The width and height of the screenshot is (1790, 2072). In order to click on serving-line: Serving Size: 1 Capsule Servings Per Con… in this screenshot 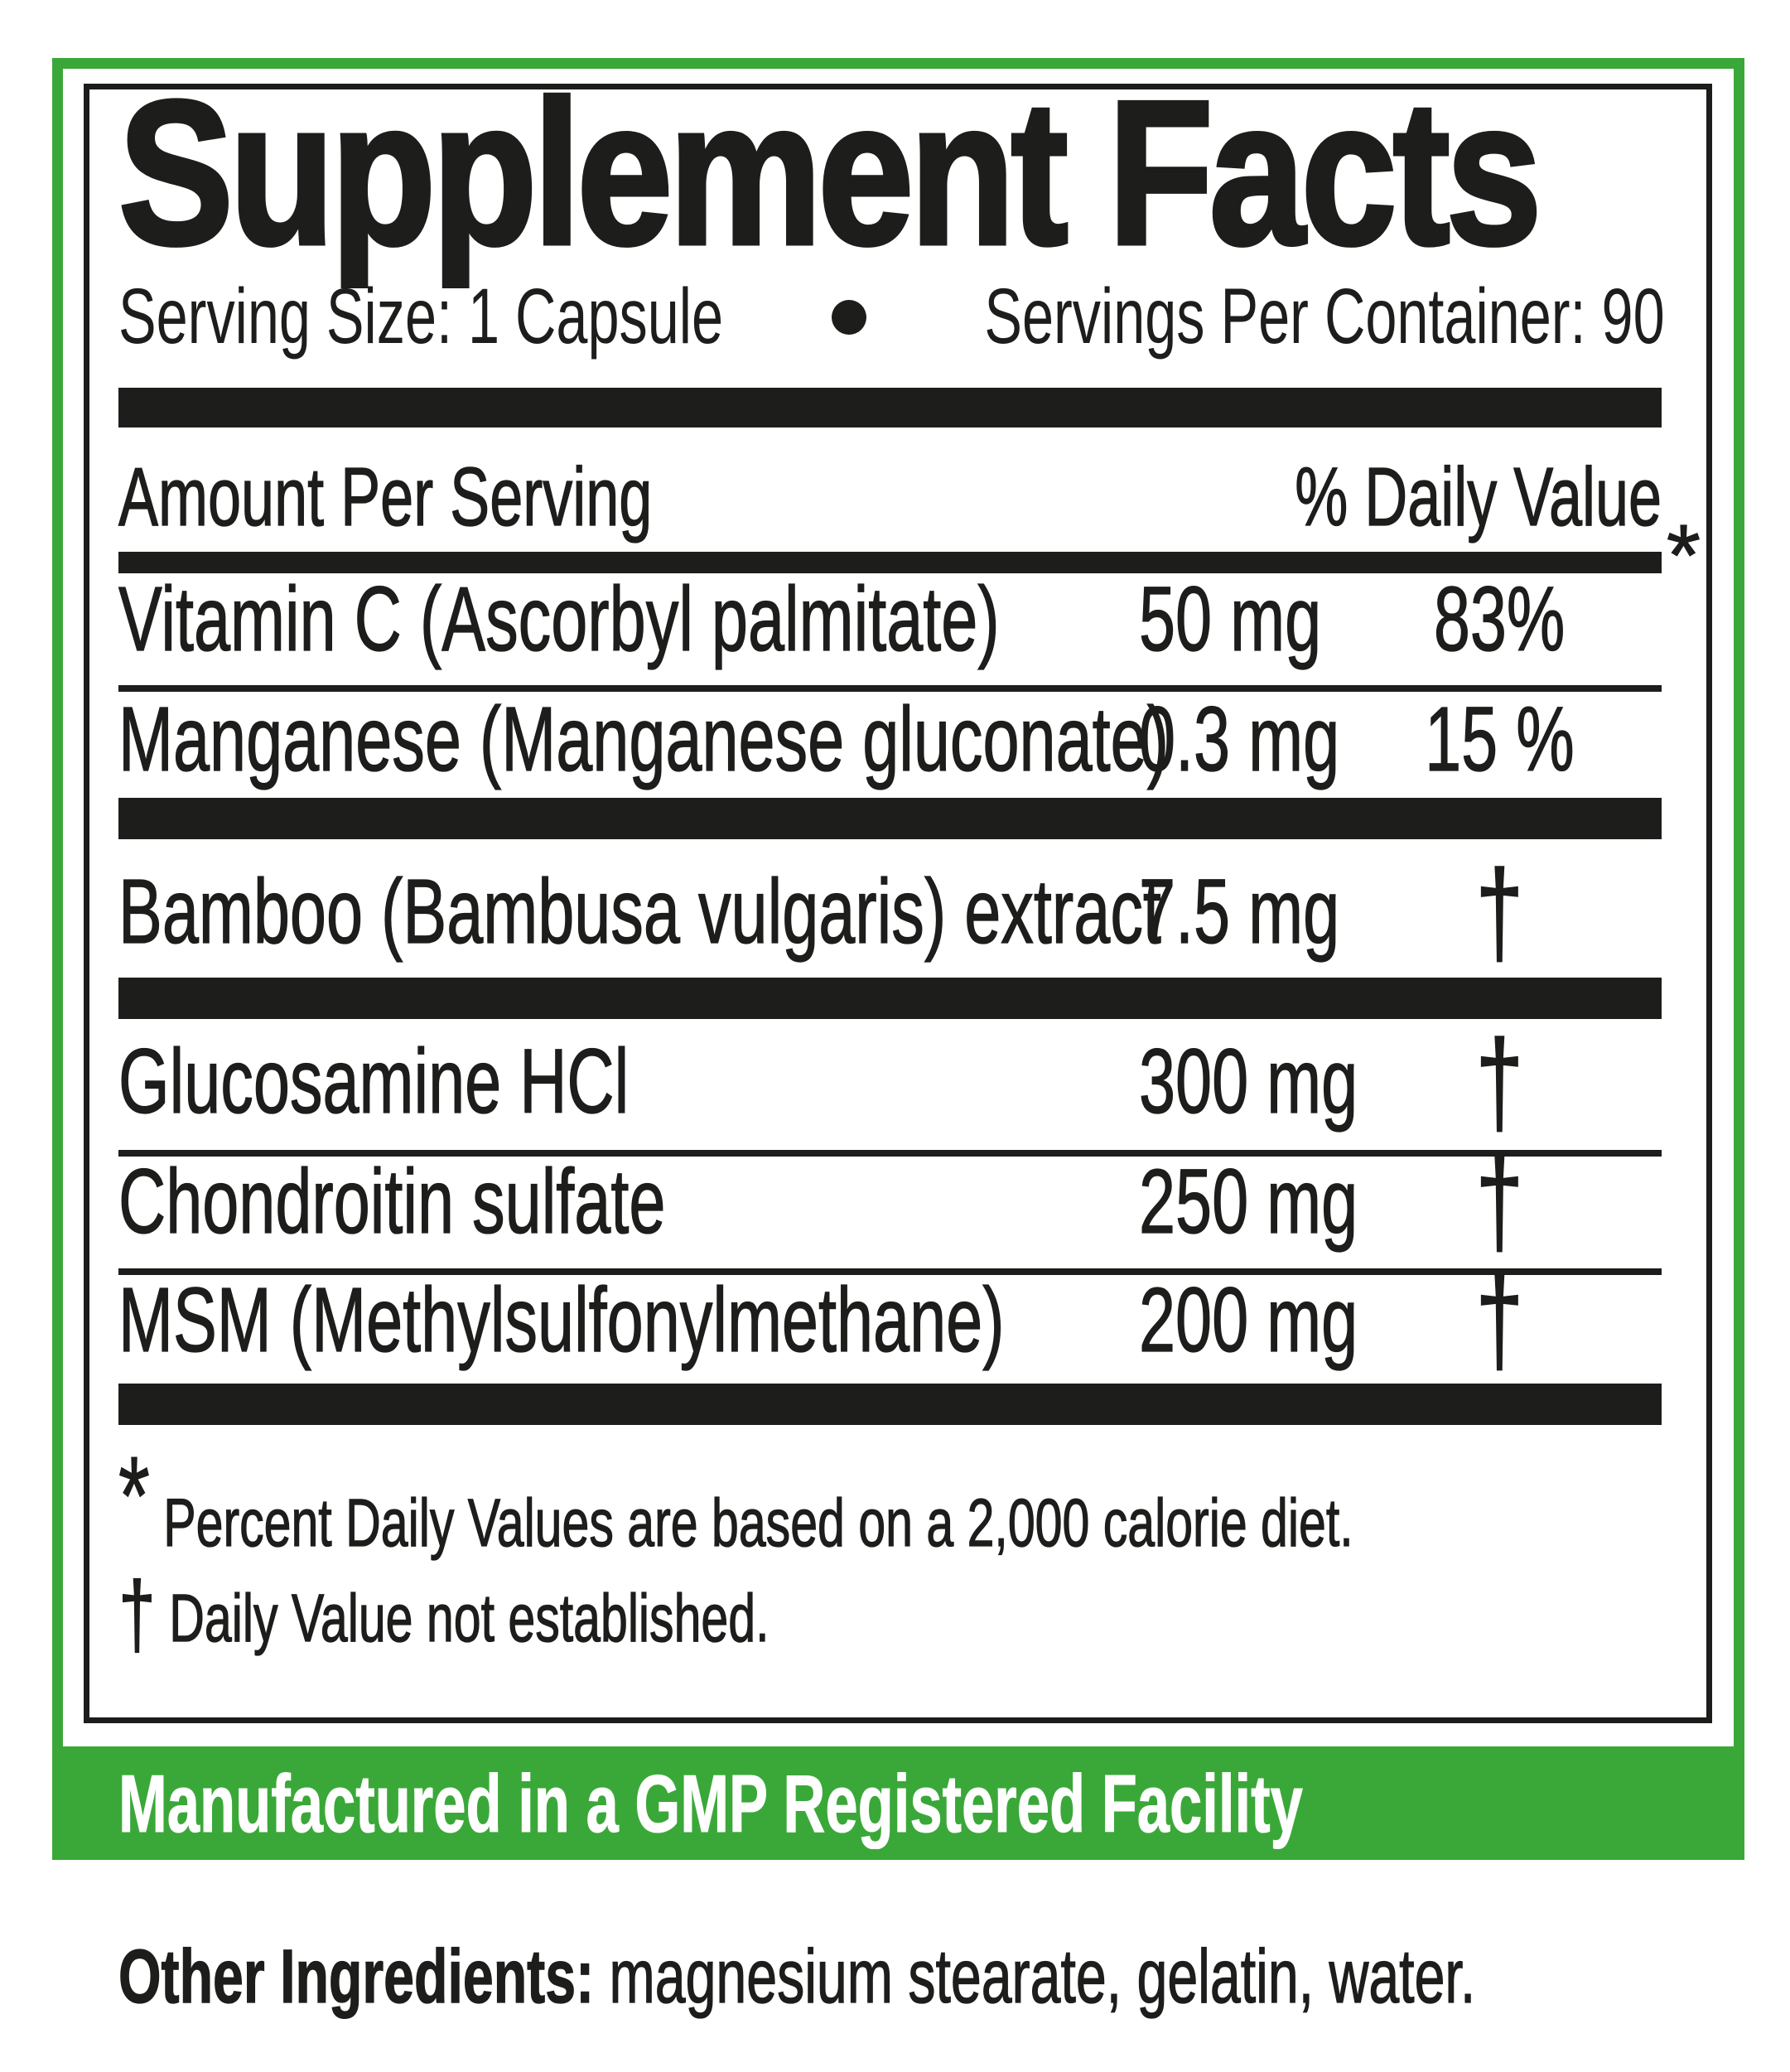, I will do `click(891, 318)`.